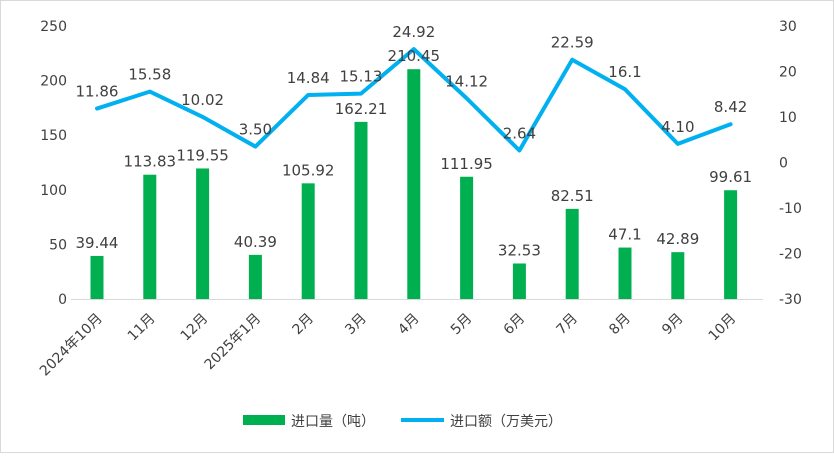 The image size is (834, 456). I want to click on left-axis-tick-label: 50, so click(58, 245).